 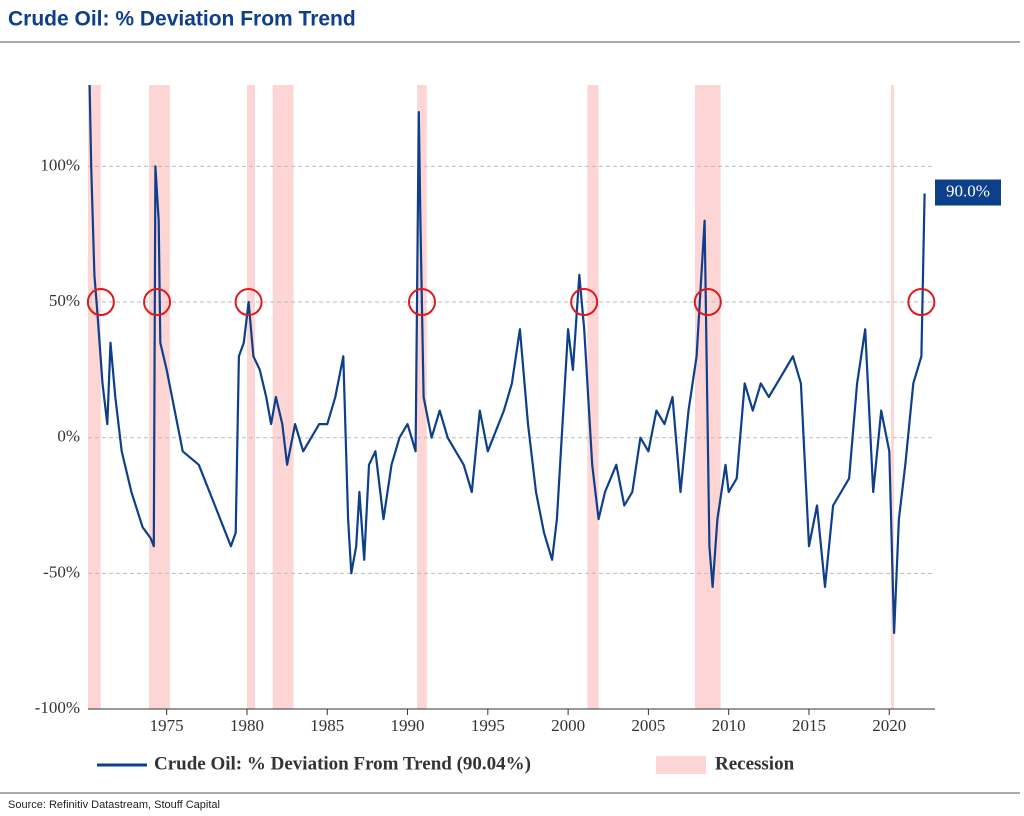 I want to click on annotation-box, so click(x=968, y=192).